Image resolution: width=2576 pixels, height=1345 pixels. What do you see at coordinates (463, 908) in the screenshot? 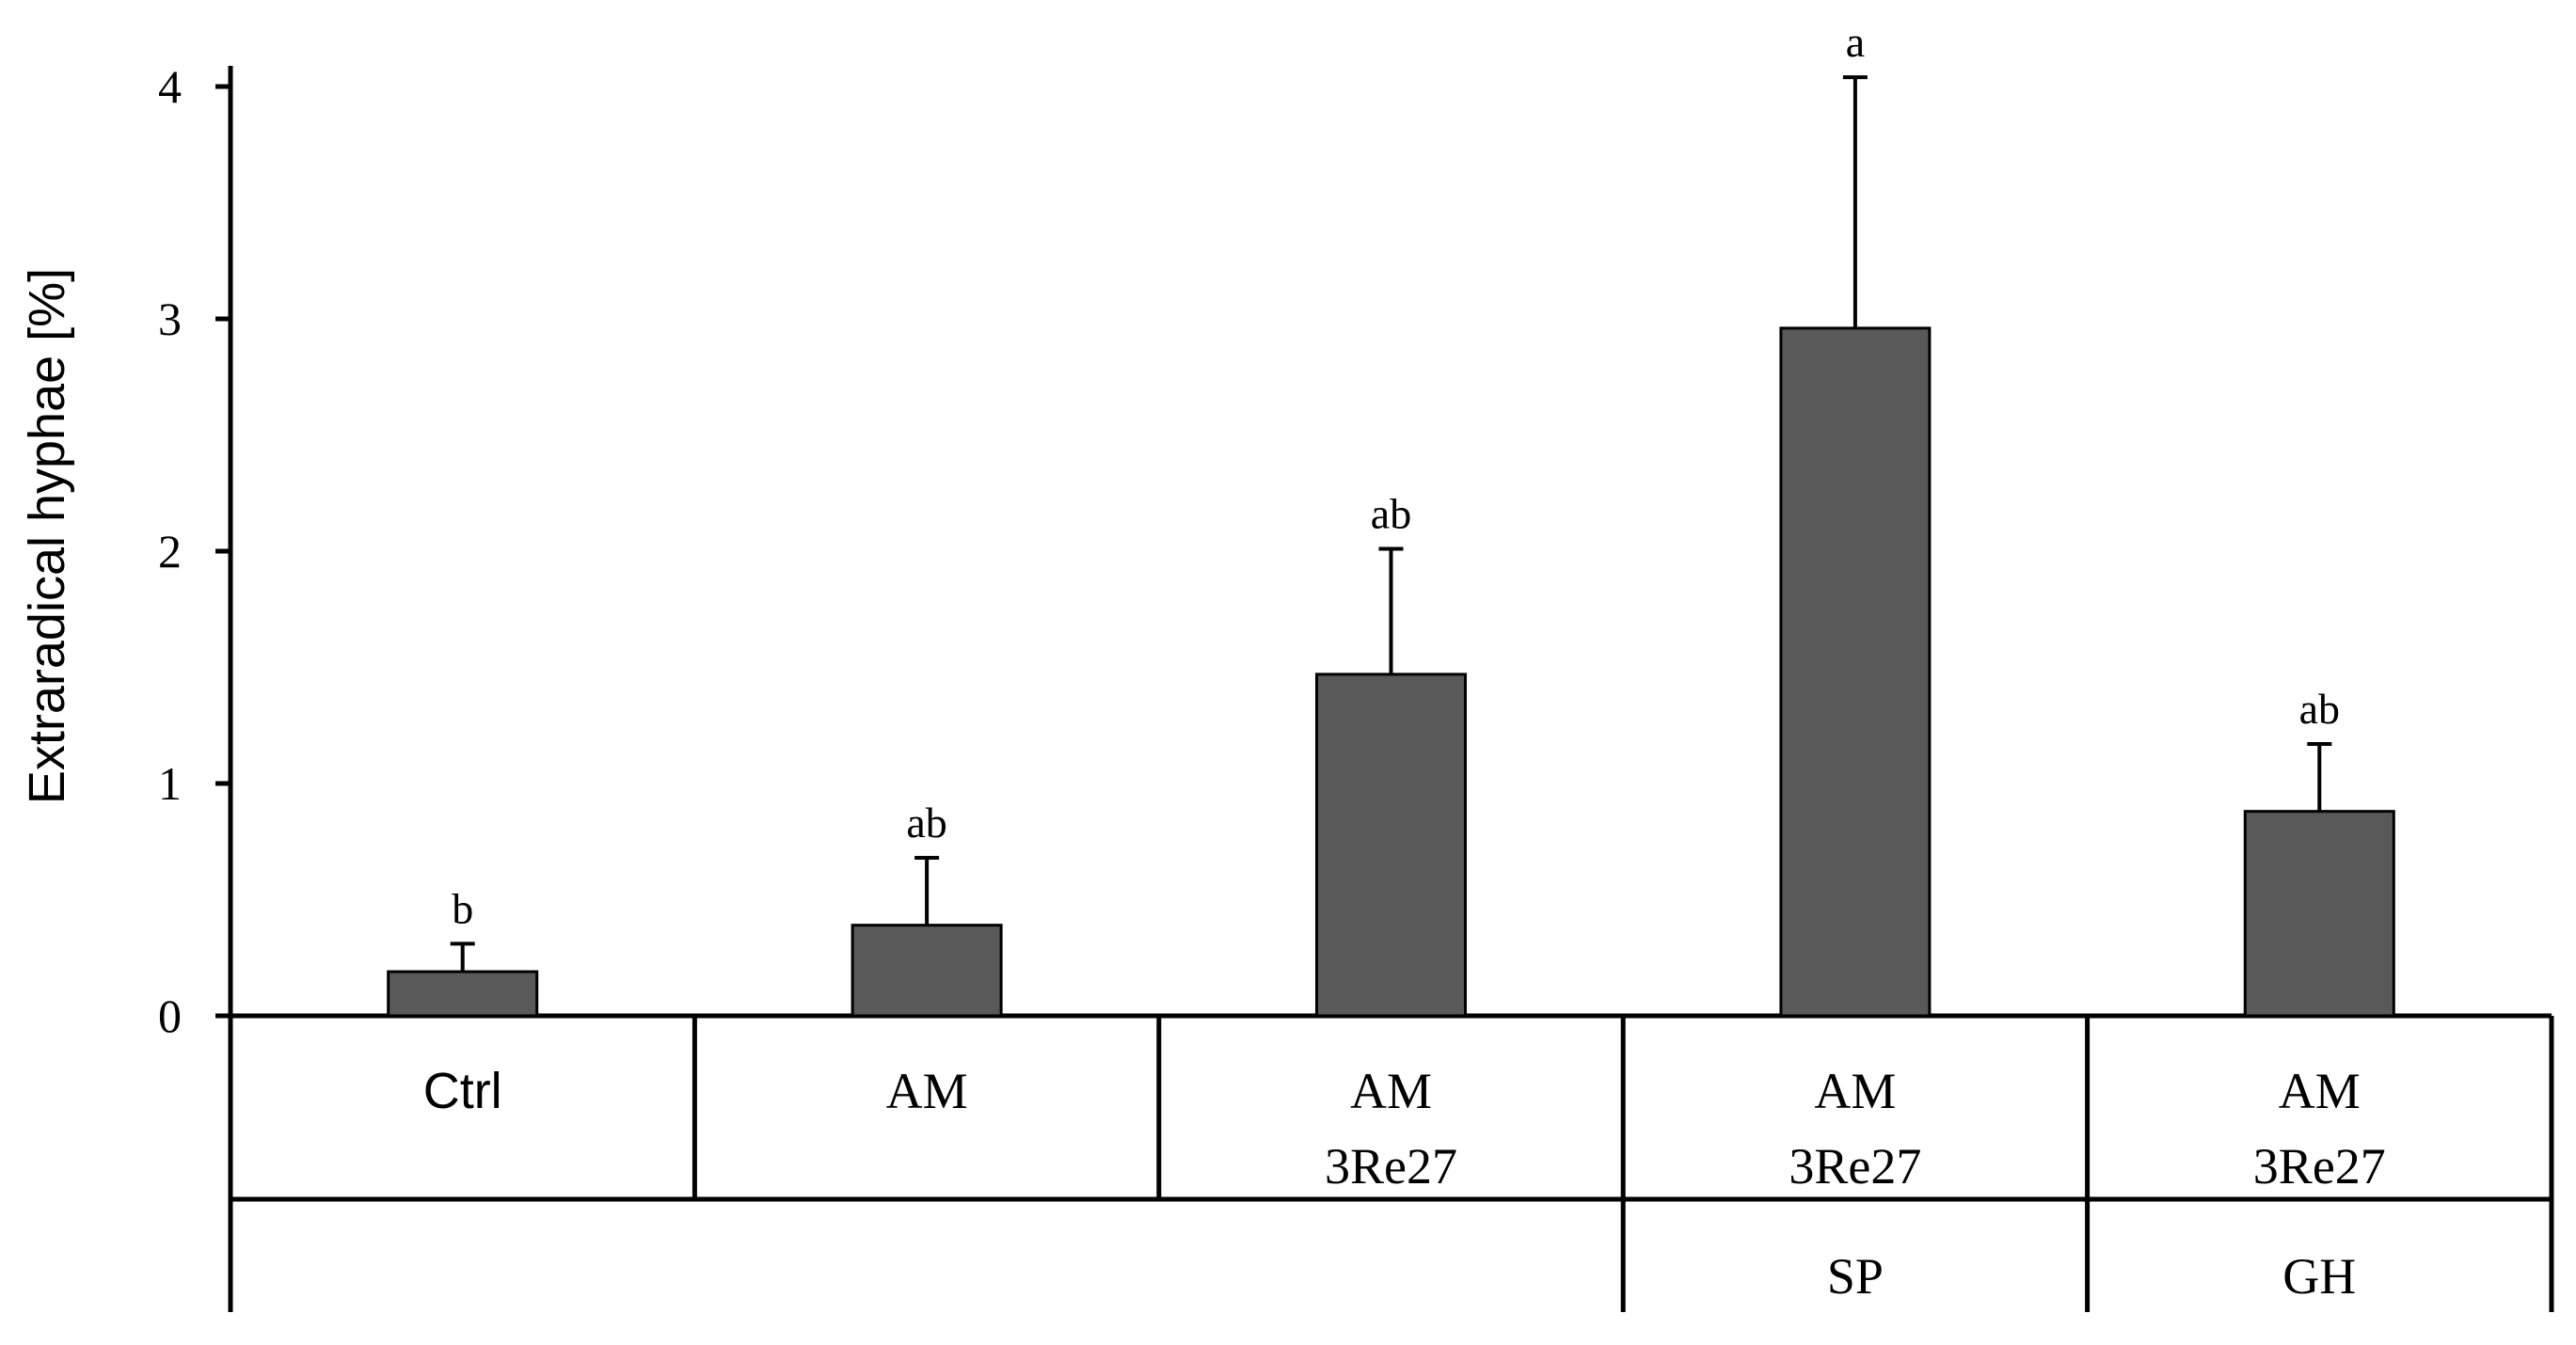
I see `significance-label: b` at bounding box center [463, 908].